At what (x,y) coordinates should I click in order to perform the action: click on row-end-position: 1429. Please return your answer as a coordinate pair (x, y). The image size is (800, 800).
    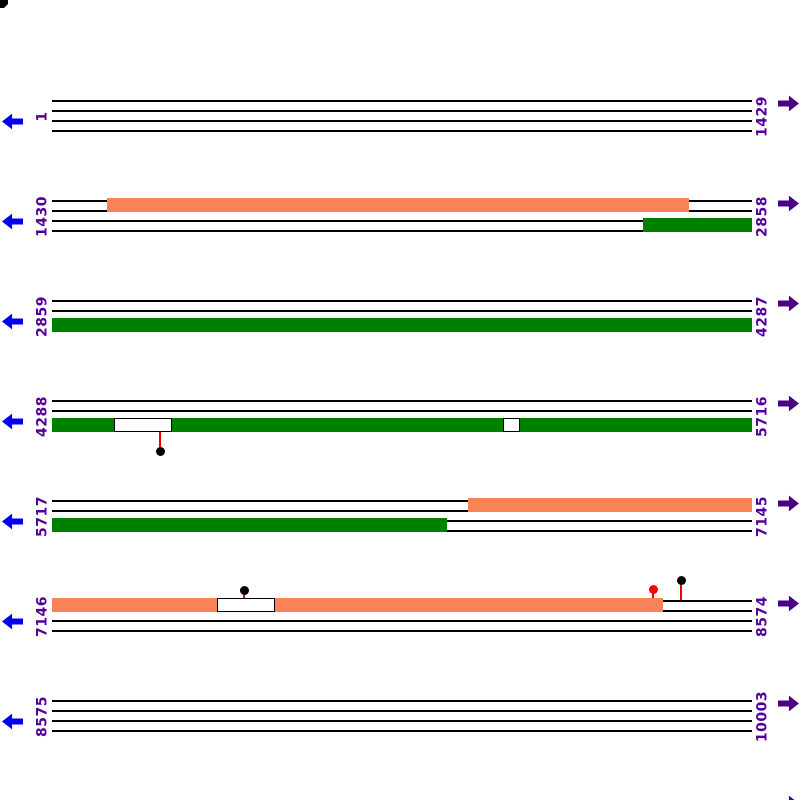
    Looking at the image, I should click on (762, 116).